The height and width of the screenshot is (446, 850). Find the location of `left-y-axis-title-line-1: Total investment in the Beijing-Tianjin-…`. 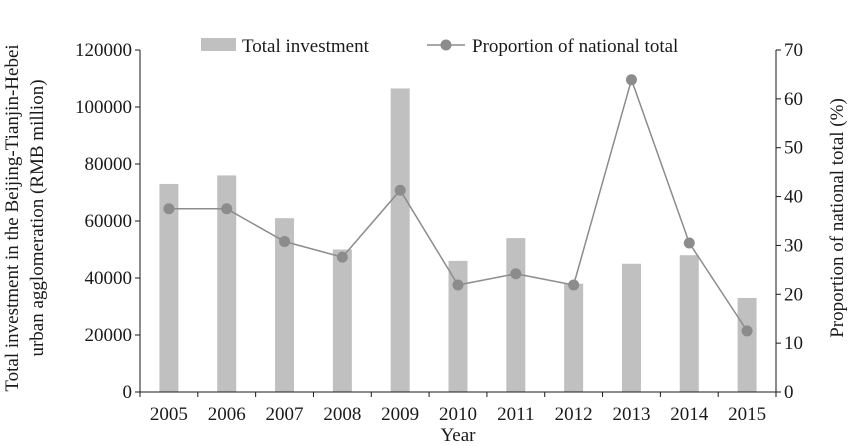

left-y-axis-title-line-1: Total investment in the Beijing-Tianjin-… is located at coordinates (12, 217).